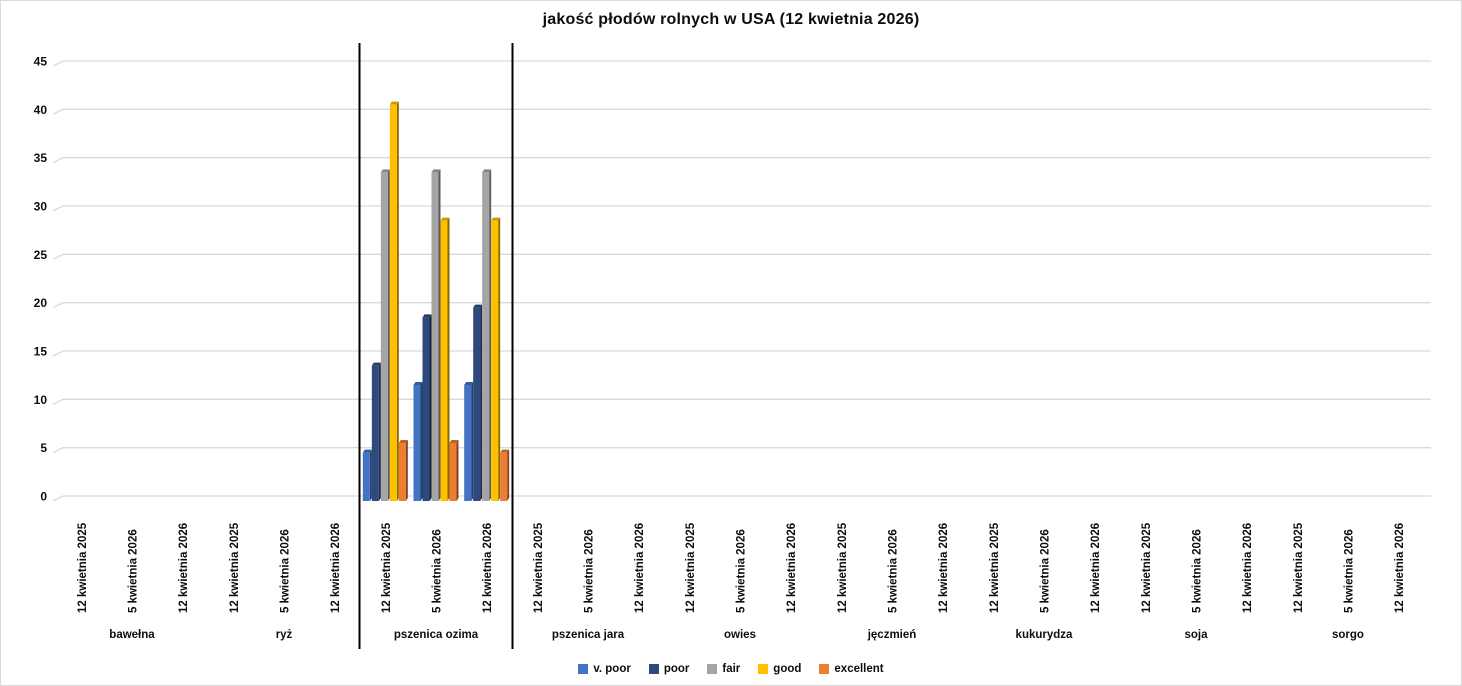 The width and height of the screenshot is (1462, 686). Describe the element at coordinates (41, 110) in the screenshot. I see `y-tick-label: 40` at that location.